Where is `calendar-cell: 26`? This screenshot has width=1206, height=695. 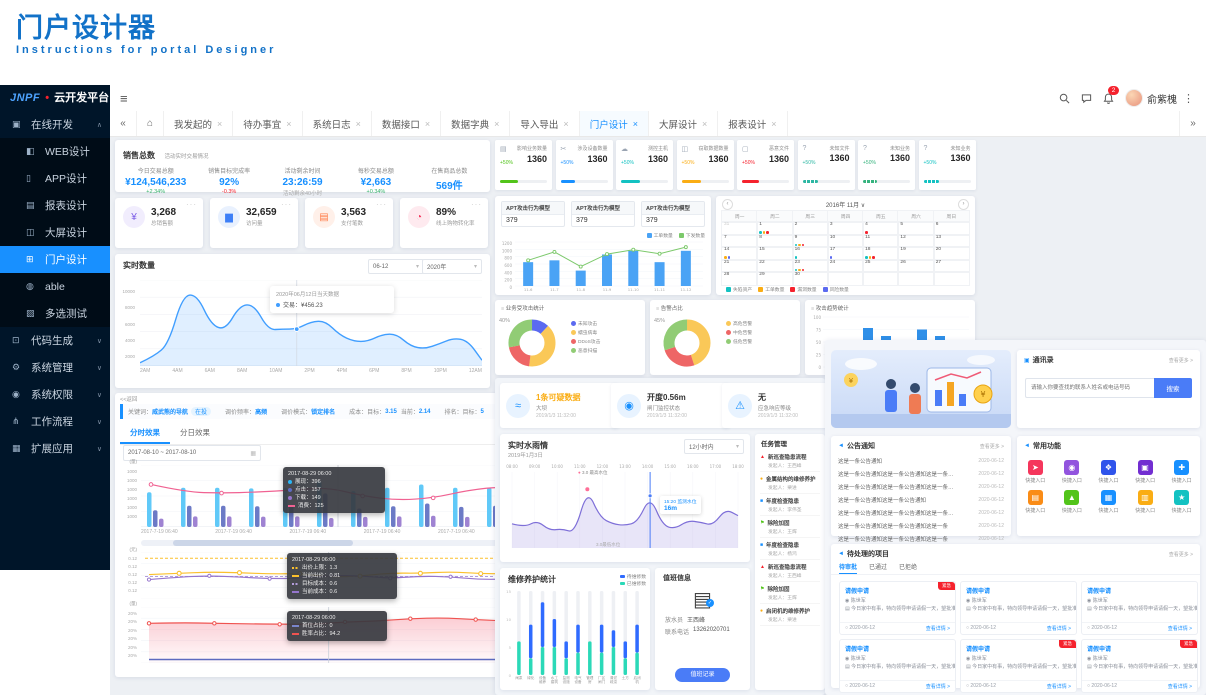
calendar-cell: 26 is located at coordinates (916, 265).